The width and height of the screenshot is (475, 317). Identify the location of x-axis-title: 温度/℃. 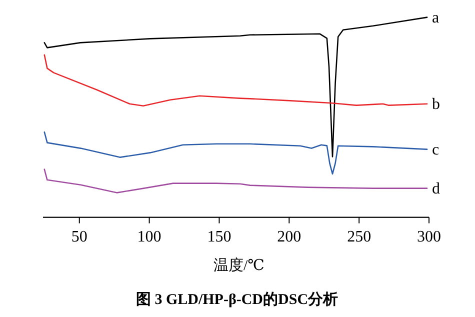
(239, 265).